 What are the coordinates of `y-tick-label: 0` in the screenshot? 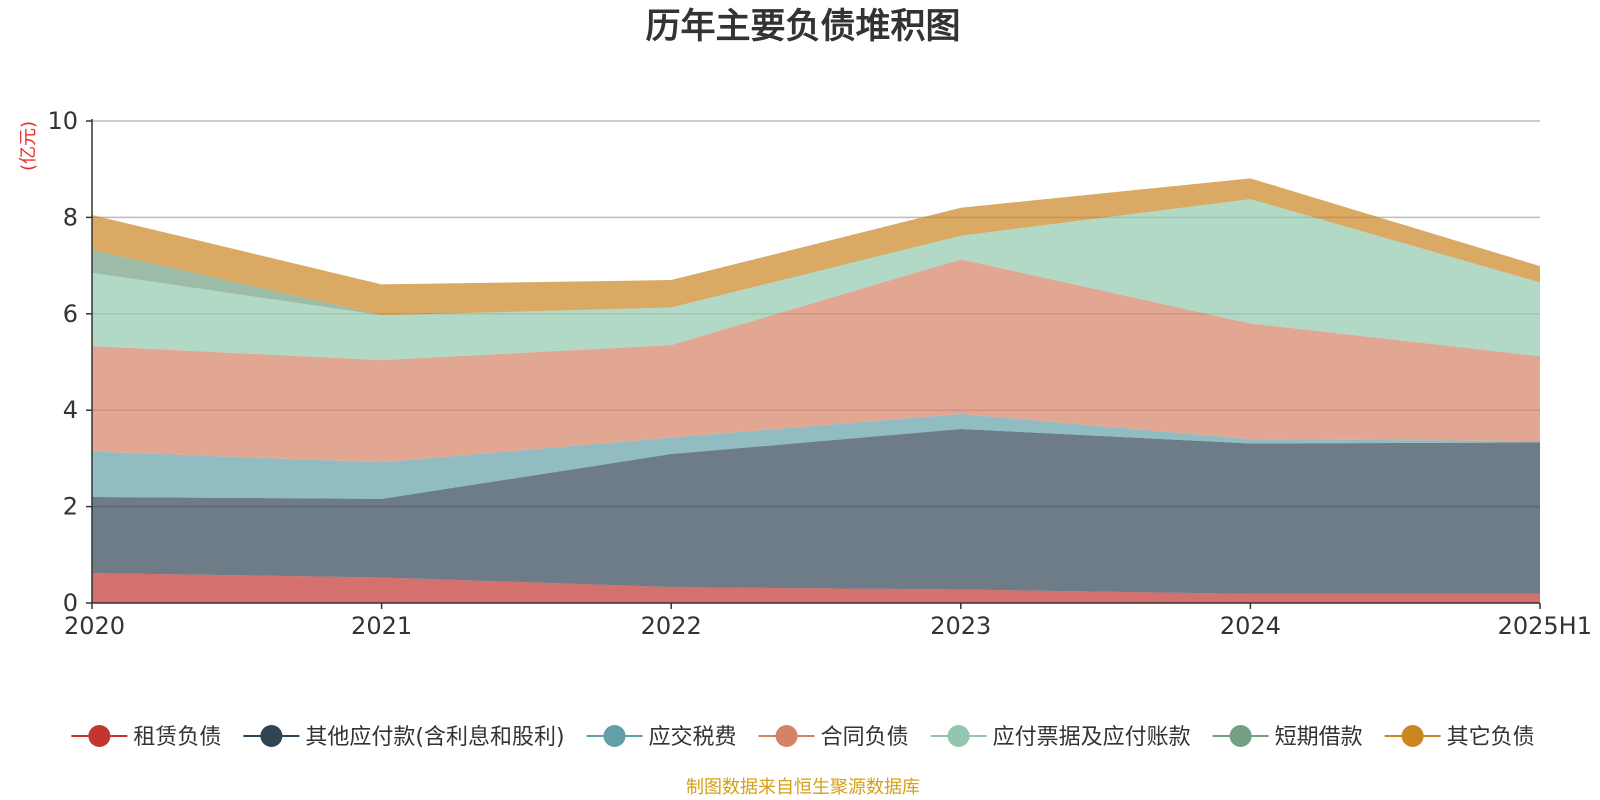 It's located at (70, 603).